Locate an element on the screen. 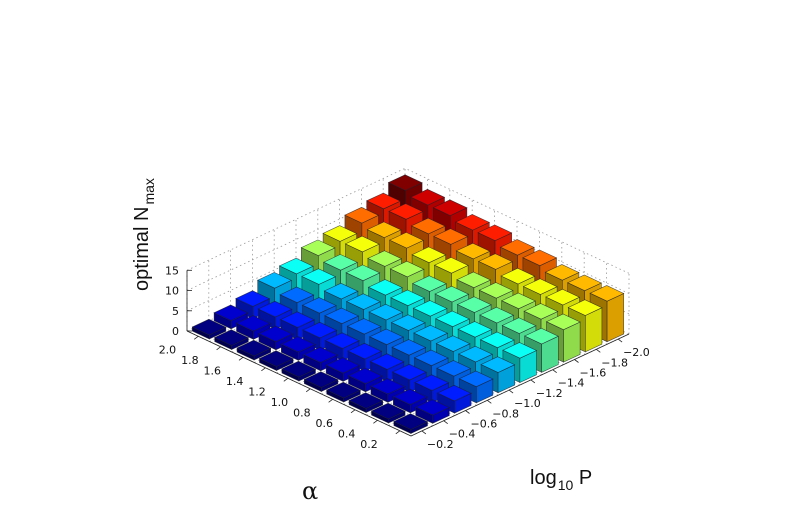 This screenshot has height=506, width=789. bar-alpha-0.6-logP-0.4 is located at coordinates (388, 390).